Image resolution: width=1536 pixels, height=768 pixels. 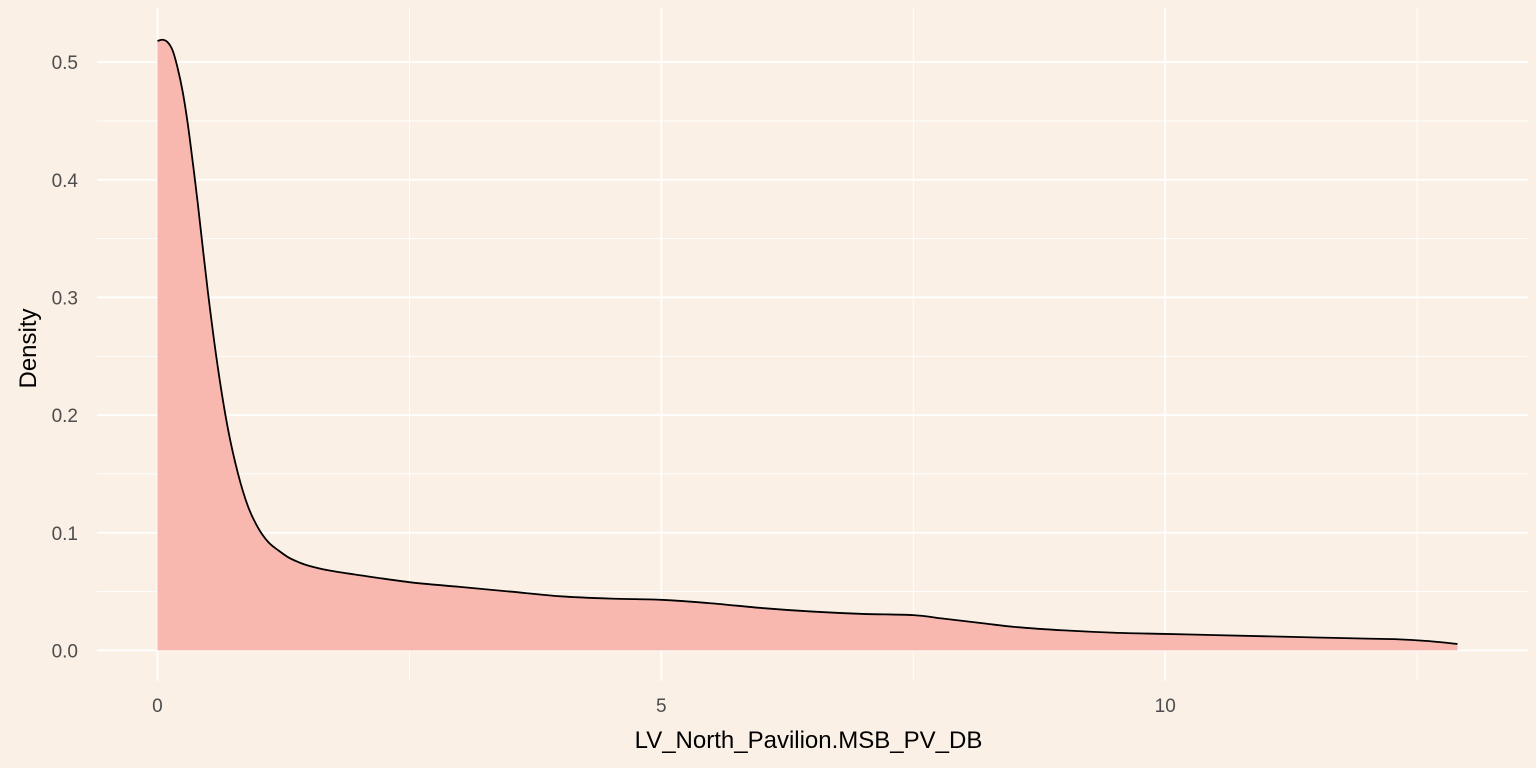 What do you see at coordinates (65, 181) in the screenshot?
I see `y-tick-label: 0.4` at bounding box center [65, 181].